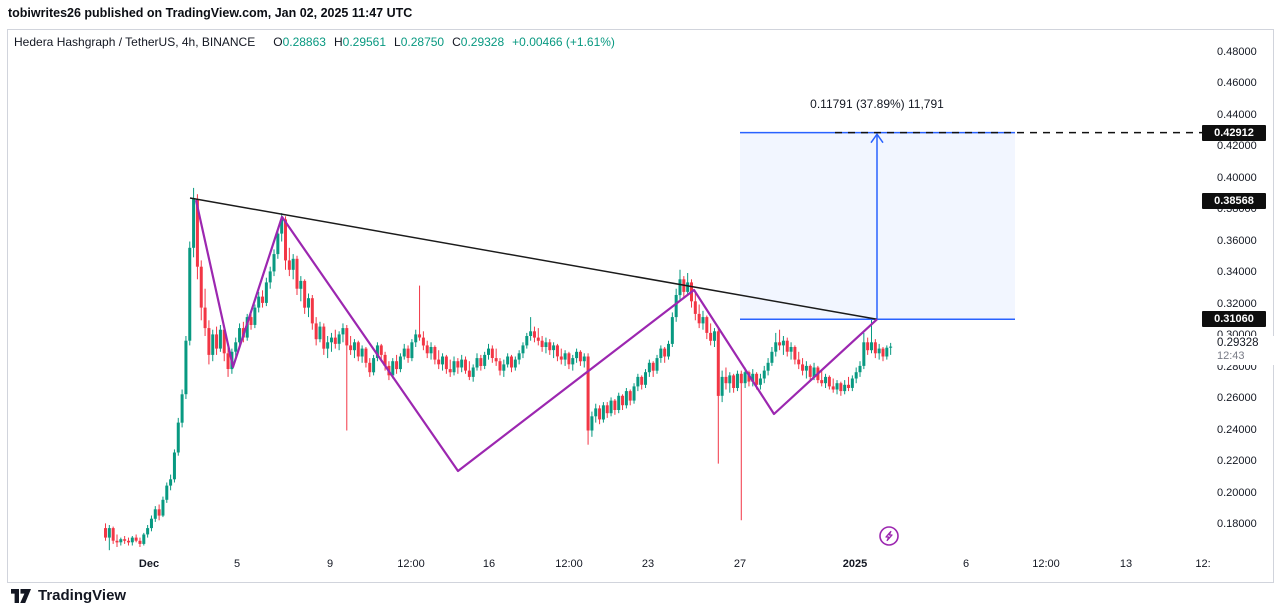 The width and height of the screenshot is (1281, 615). Describe the element at coordinates (68, 595) in the screenshot. I see `tradingview-logo: TradingView` at that location.